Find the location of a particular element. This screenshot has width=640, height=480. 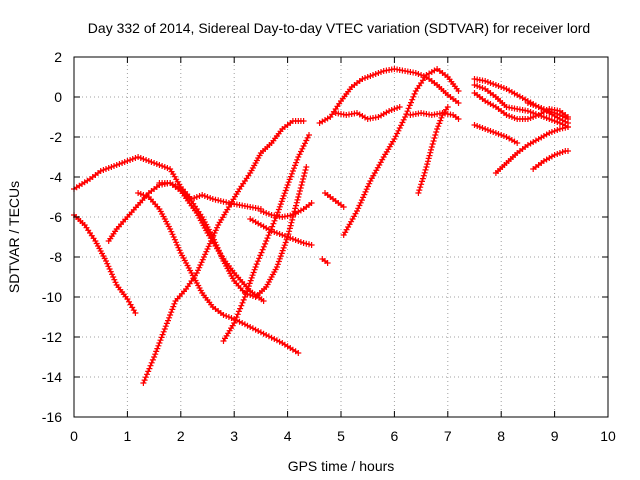

x-tick-label: 1 is located at coordinates (128, 436).